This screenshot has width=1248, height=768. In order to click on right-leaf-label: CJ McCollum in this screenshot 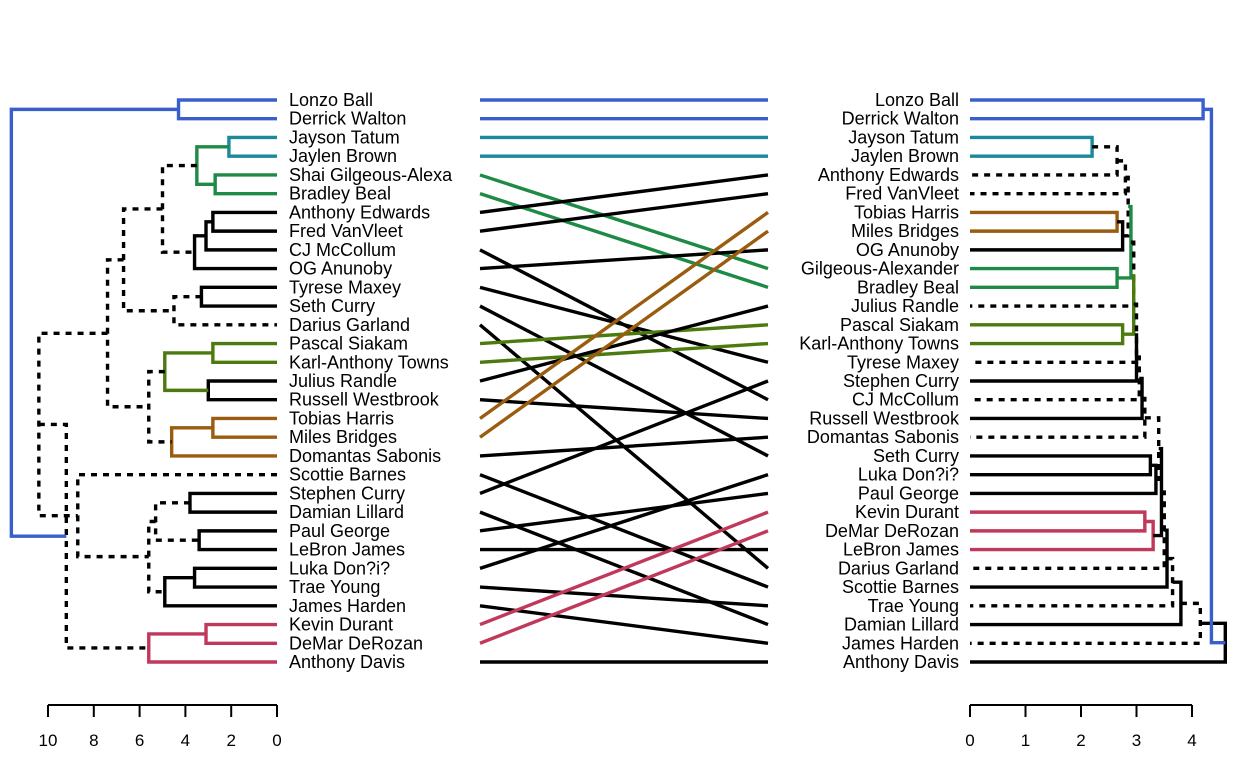, I will do `click(905, 400)`.